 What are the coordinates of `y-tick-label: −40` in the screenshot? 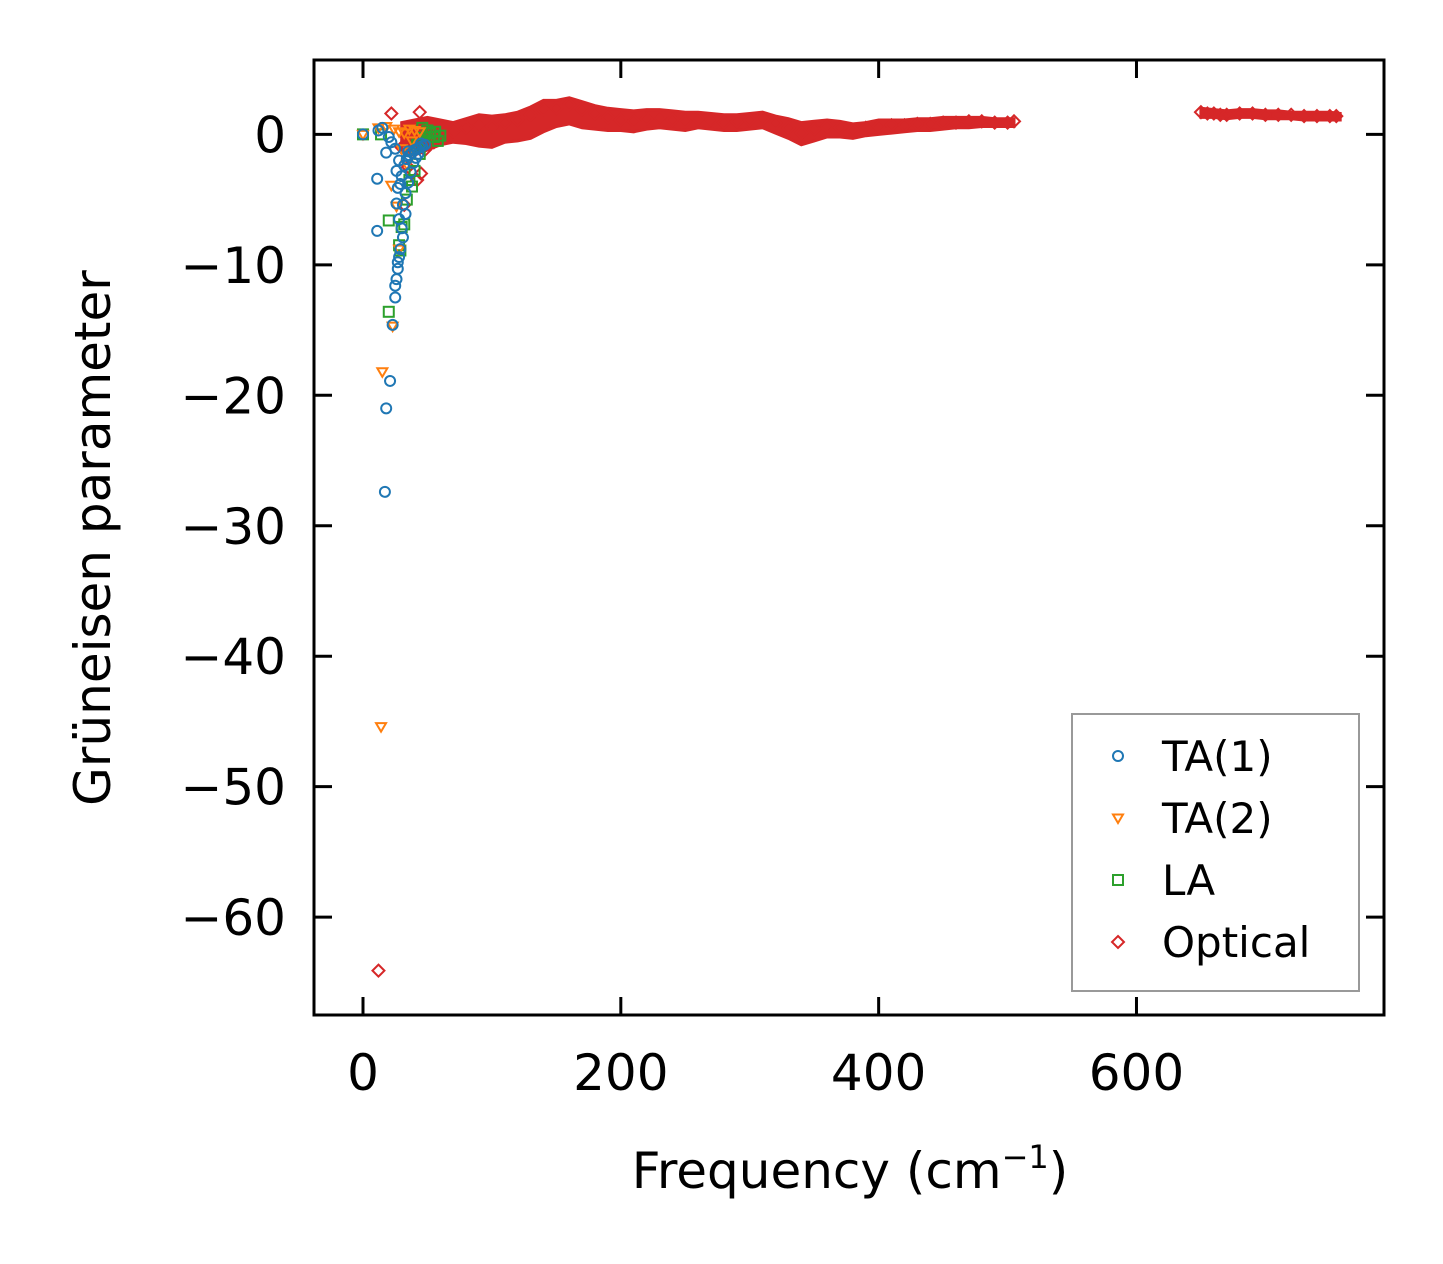 It's located at (233, 657).